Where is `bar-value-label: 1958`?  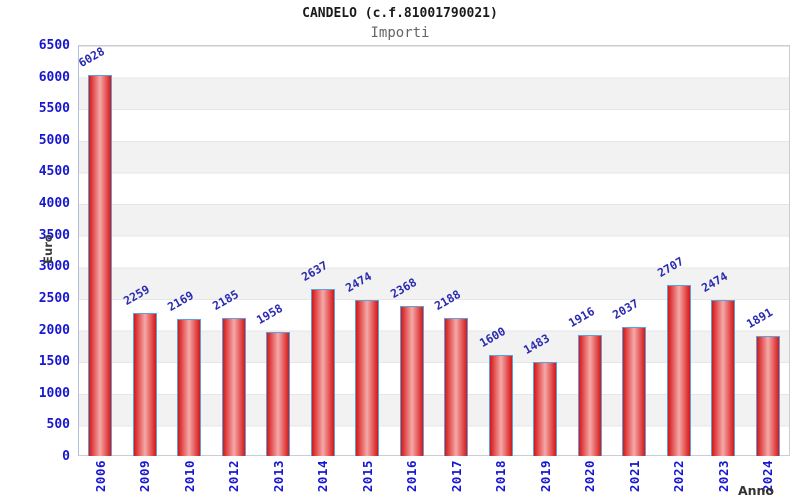 bar-value-label: 1958 is located at coordinates (270, 314).